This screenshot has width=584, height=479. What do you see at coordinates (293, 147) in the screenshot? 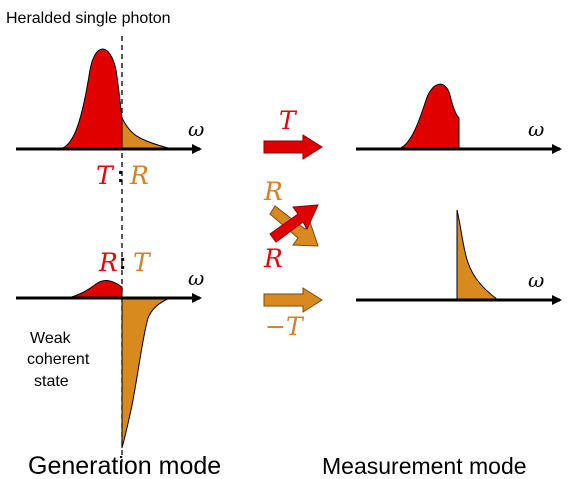
I see `T-arrow-icon` at bounding box center [293, 147].